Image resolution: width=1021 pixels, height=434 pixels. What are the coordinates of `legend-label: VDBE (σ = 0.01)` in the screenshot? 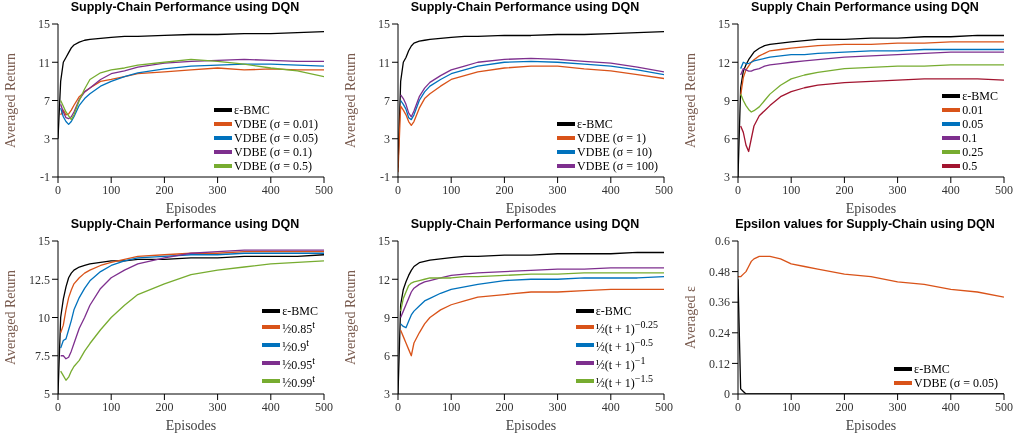 It's located at (276, 124).